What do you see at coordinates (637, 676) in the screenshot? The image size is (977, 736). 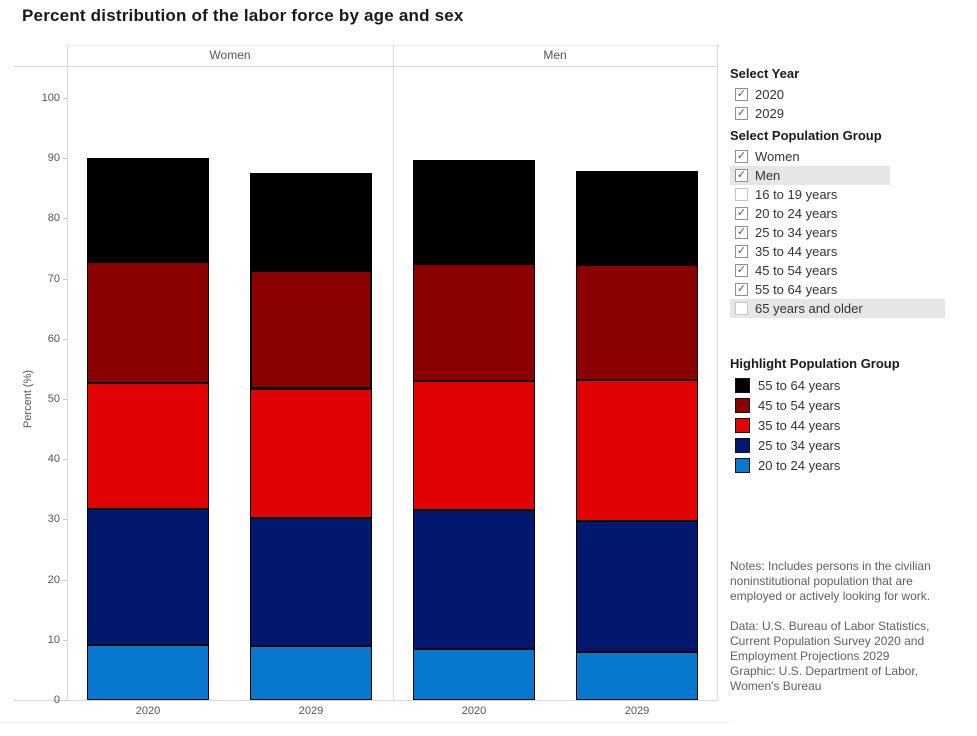 I see `bar-segment-men-2029-20-to-24-years` at bounding box center [637, 676].